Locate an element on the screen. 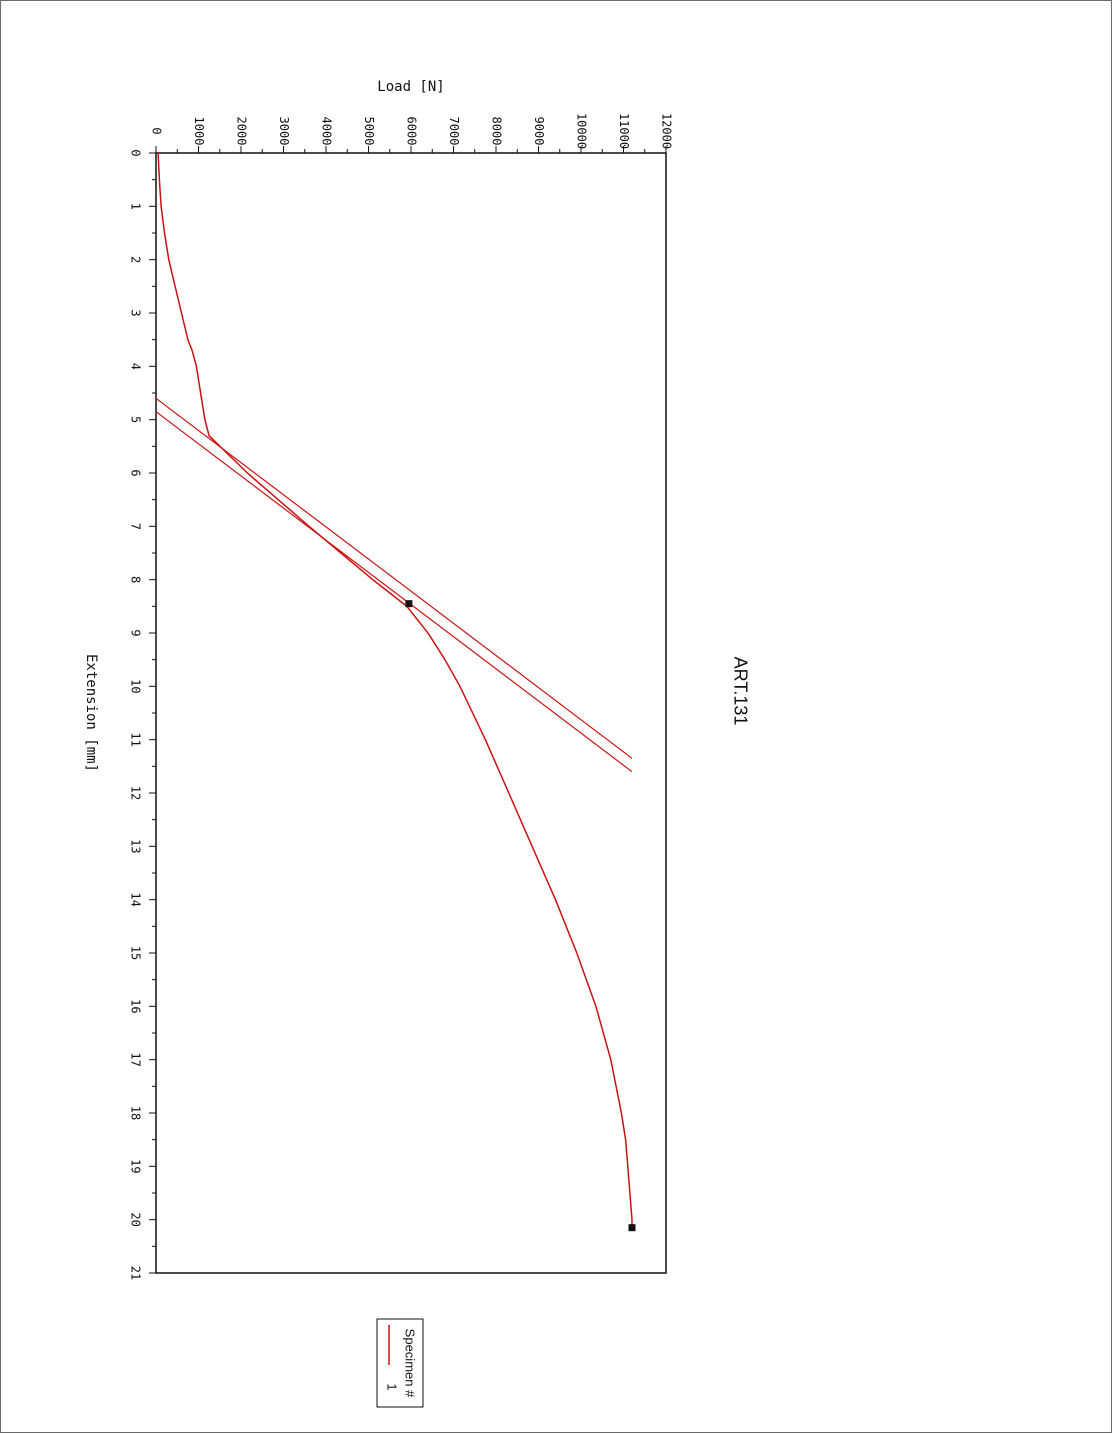 The height and width of the screenshot is (1434, 1112). y-tick-label: 0 is located at coordinates (157, 130).